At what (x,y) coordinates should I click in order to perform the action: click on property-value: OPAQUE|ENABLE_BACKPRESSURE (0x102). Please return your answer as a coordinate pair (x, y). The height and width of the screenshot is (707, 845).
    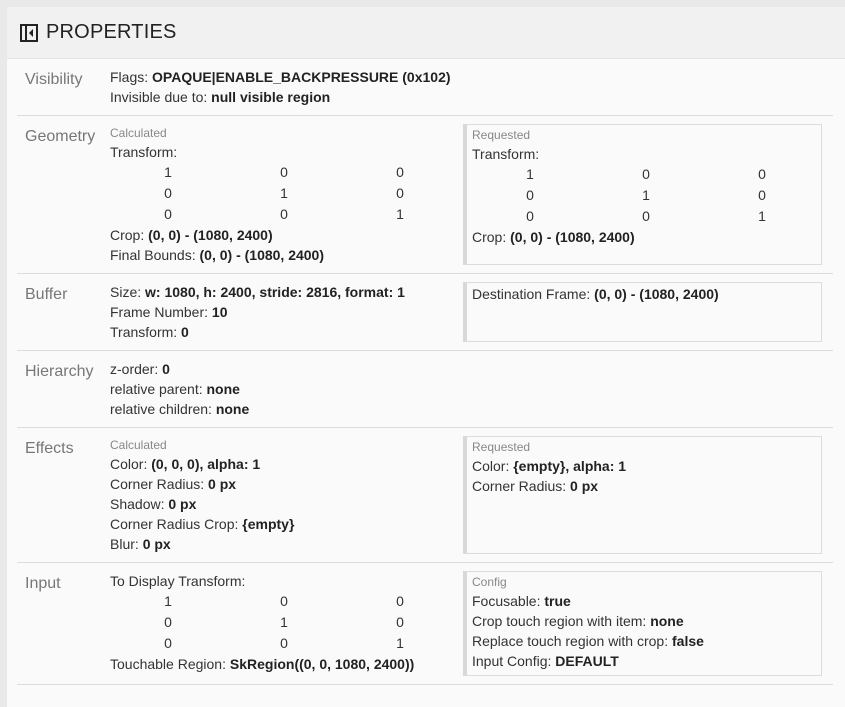
    Looking at the image, I should click on (301, 77).